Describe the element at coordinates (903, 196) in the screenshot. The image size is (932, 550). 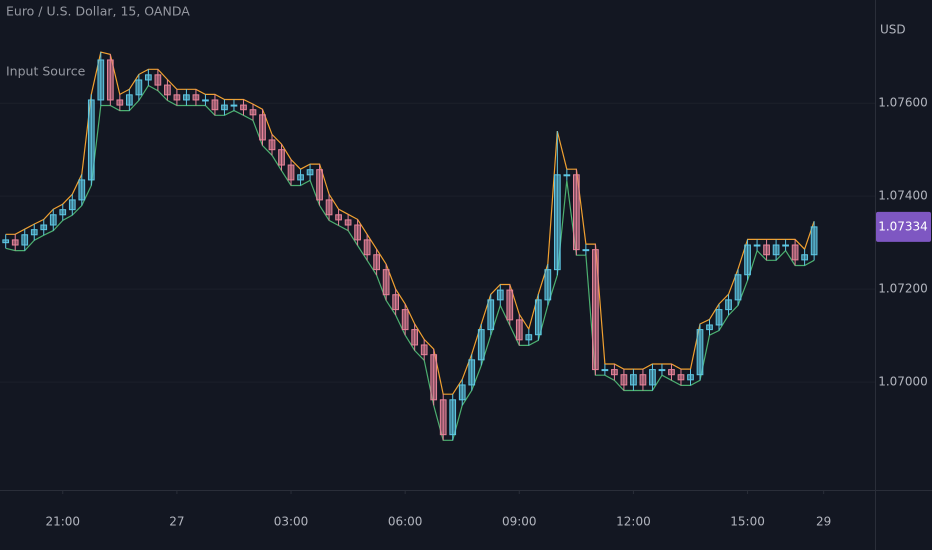
I see `y-tick-label: 1.07400` at that location.